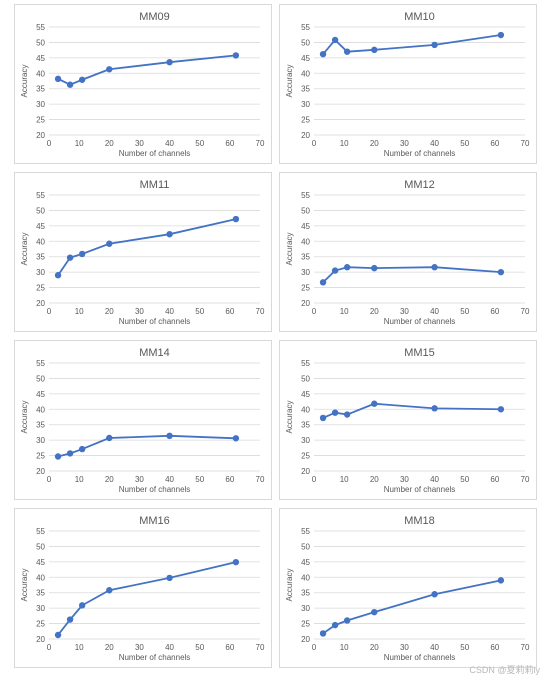 The width and height of the screenshot is (544, 680). Describe the element at coordinates (419, 17) in the screenshot. I see `chart-title: MM10` at that location.